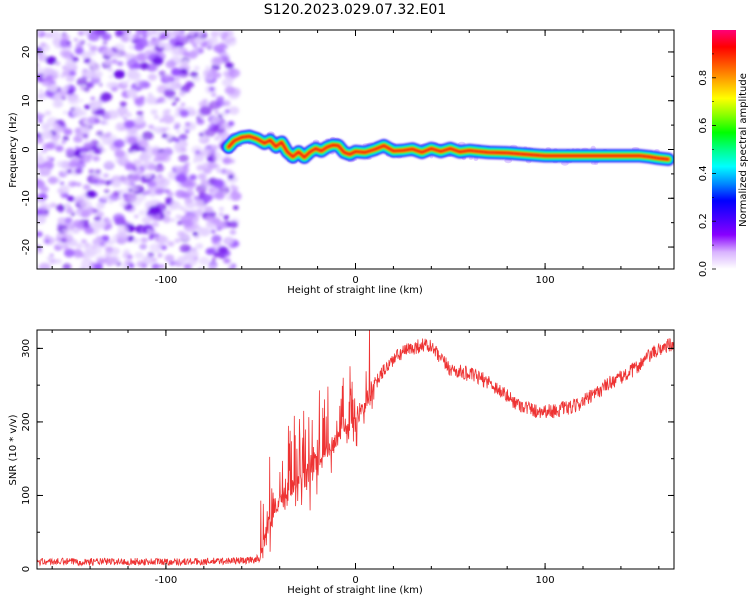  I want to click on snr-x-tick-label: 0, so click(355, 580).